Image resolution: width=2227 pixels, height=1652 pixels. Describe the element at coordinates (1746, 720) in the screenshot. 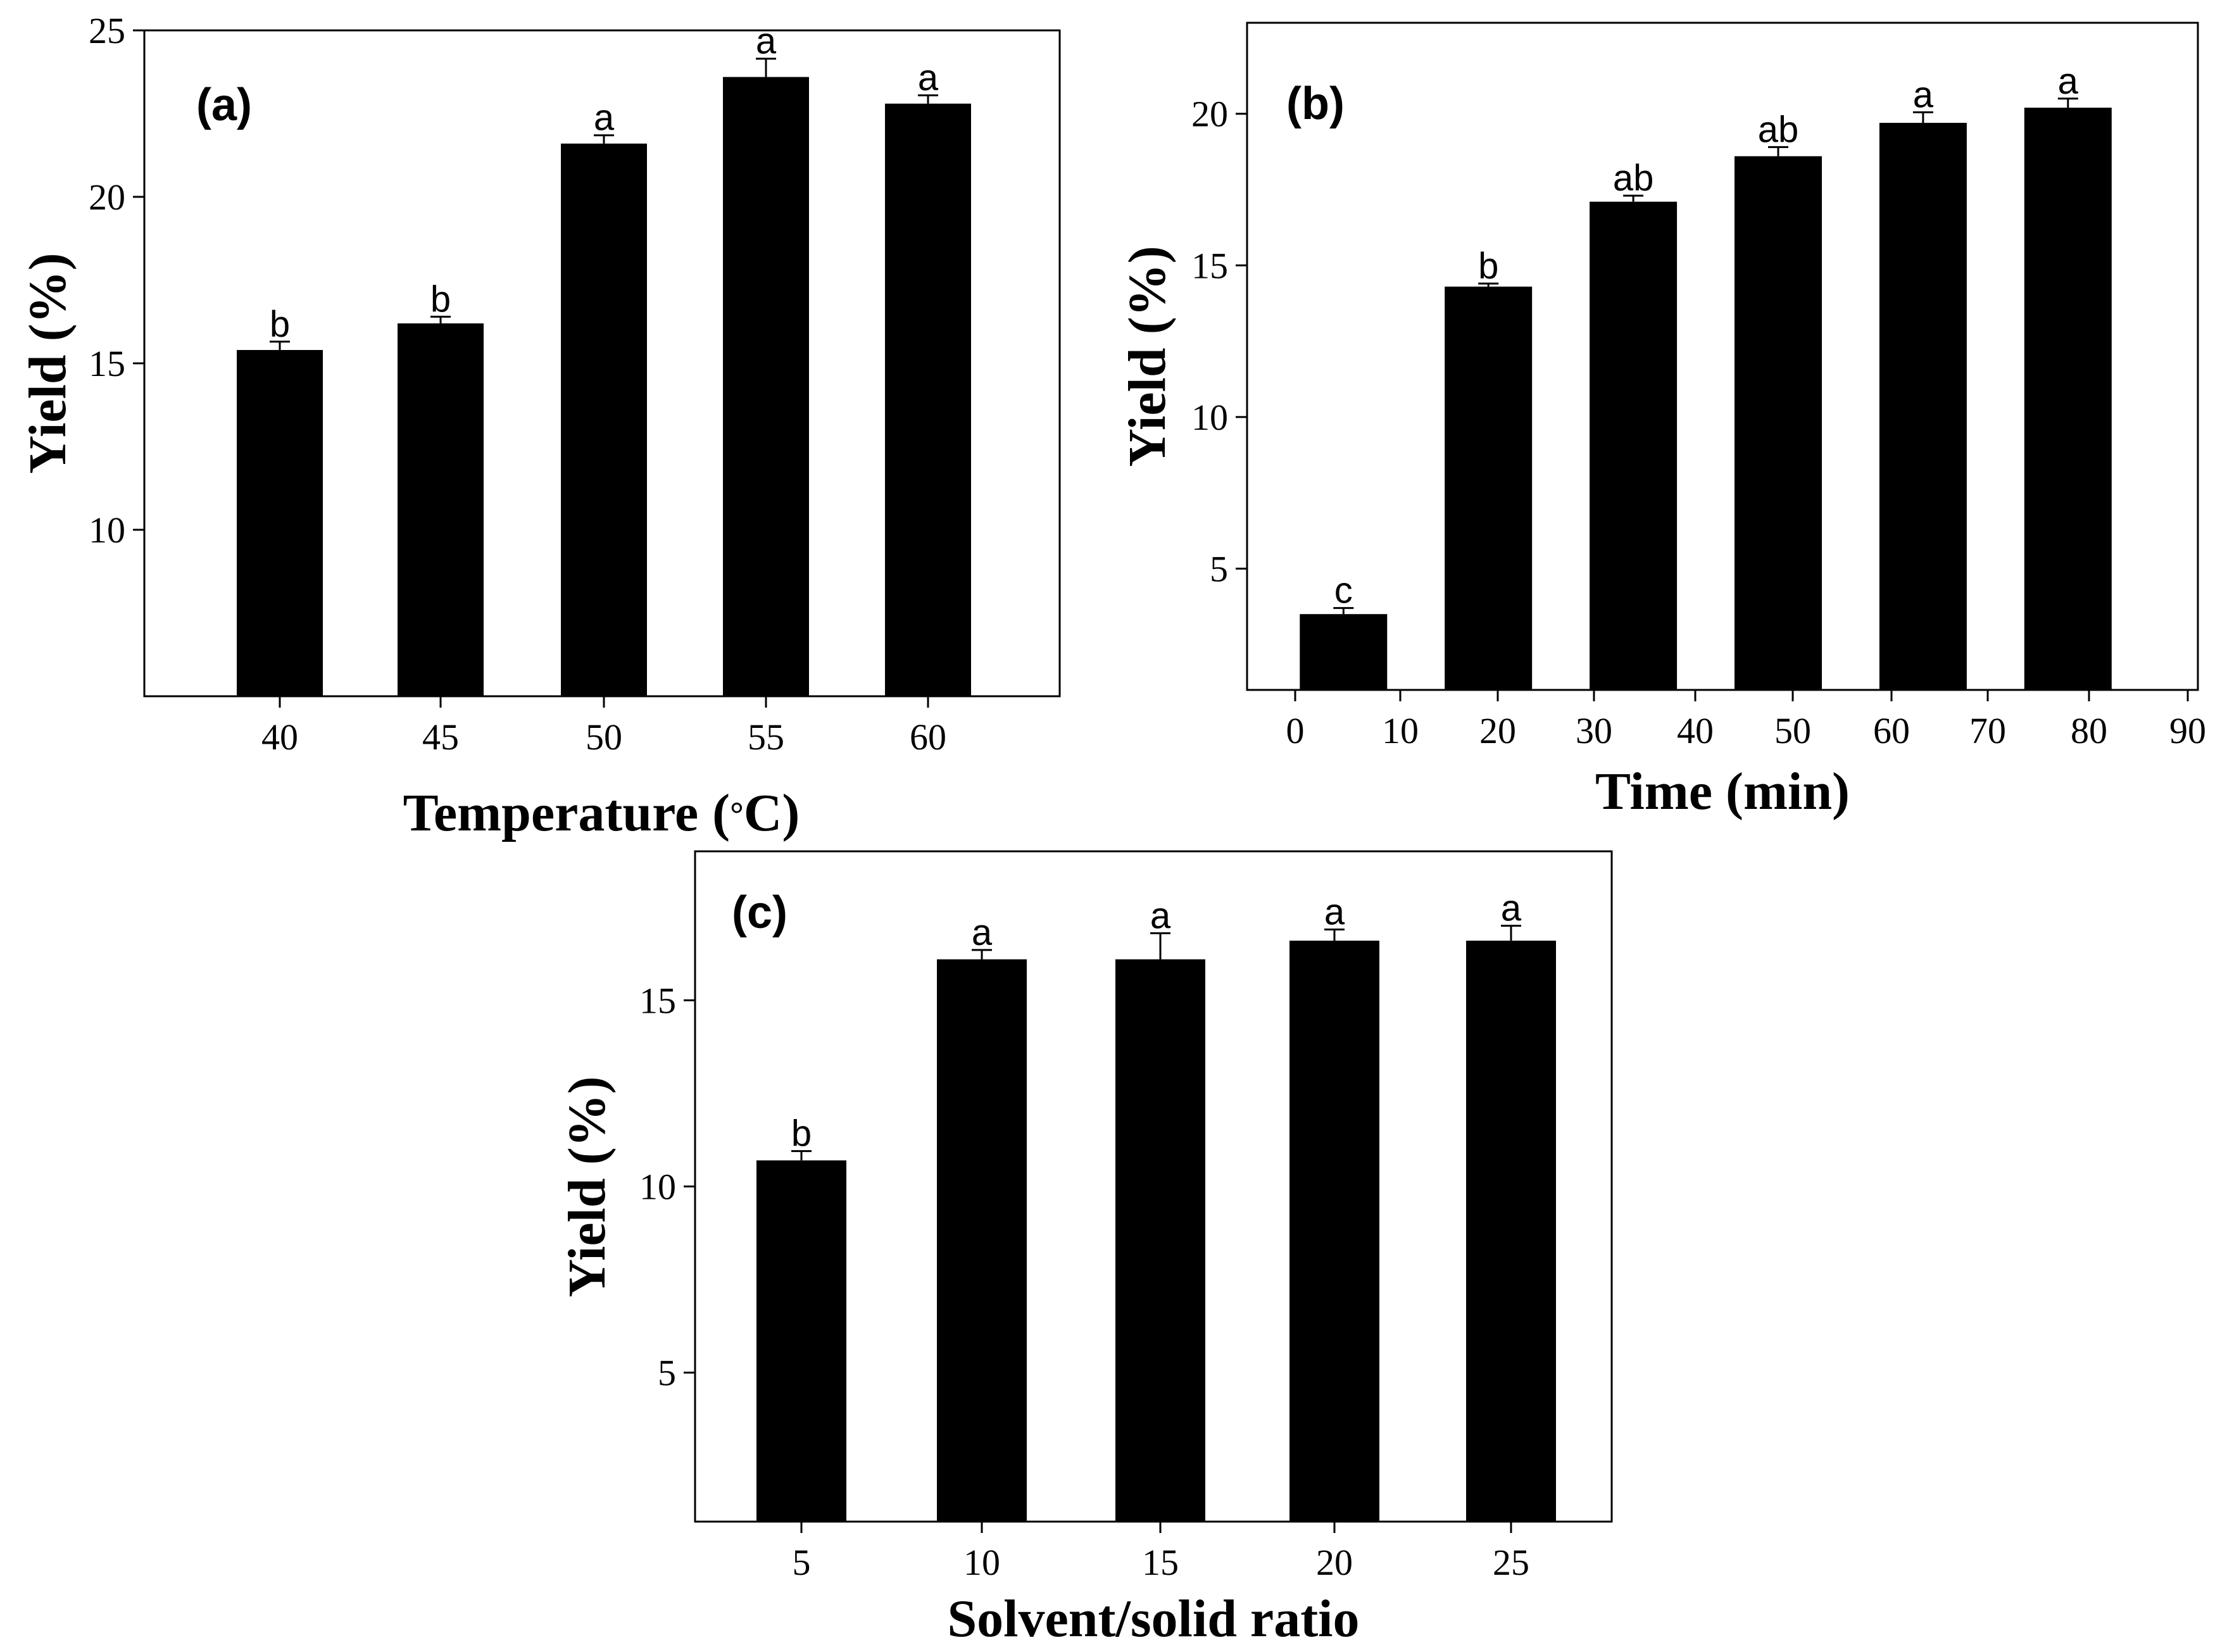

I see `x-ticks-b: 0 10 20 30 40 50 60 70 80 90` at that location.